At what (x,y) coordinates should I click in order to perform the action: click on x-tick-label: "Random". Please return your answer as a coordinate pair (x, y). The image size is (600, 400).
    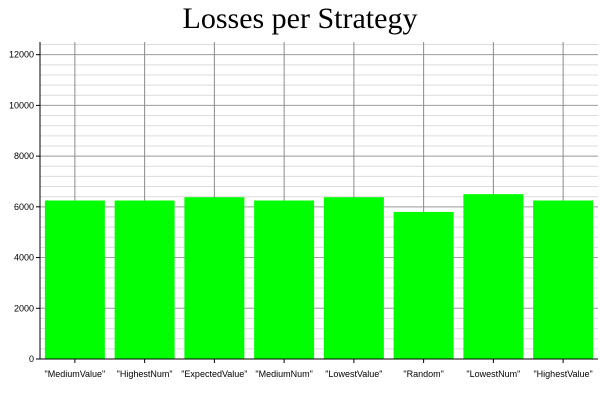
    Looking at the image, I should click on (423, 374).